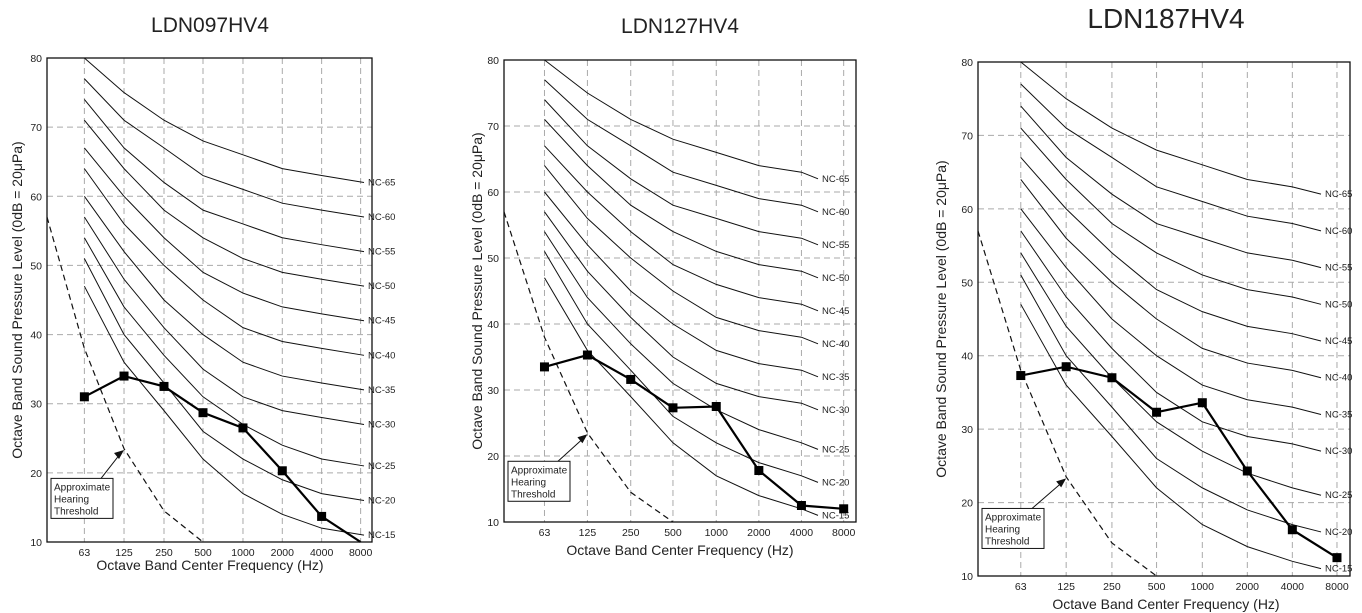  Describe the element at coordinates (1112, 587) in the screenshot. I see `x-tick-label: 250` at that location.